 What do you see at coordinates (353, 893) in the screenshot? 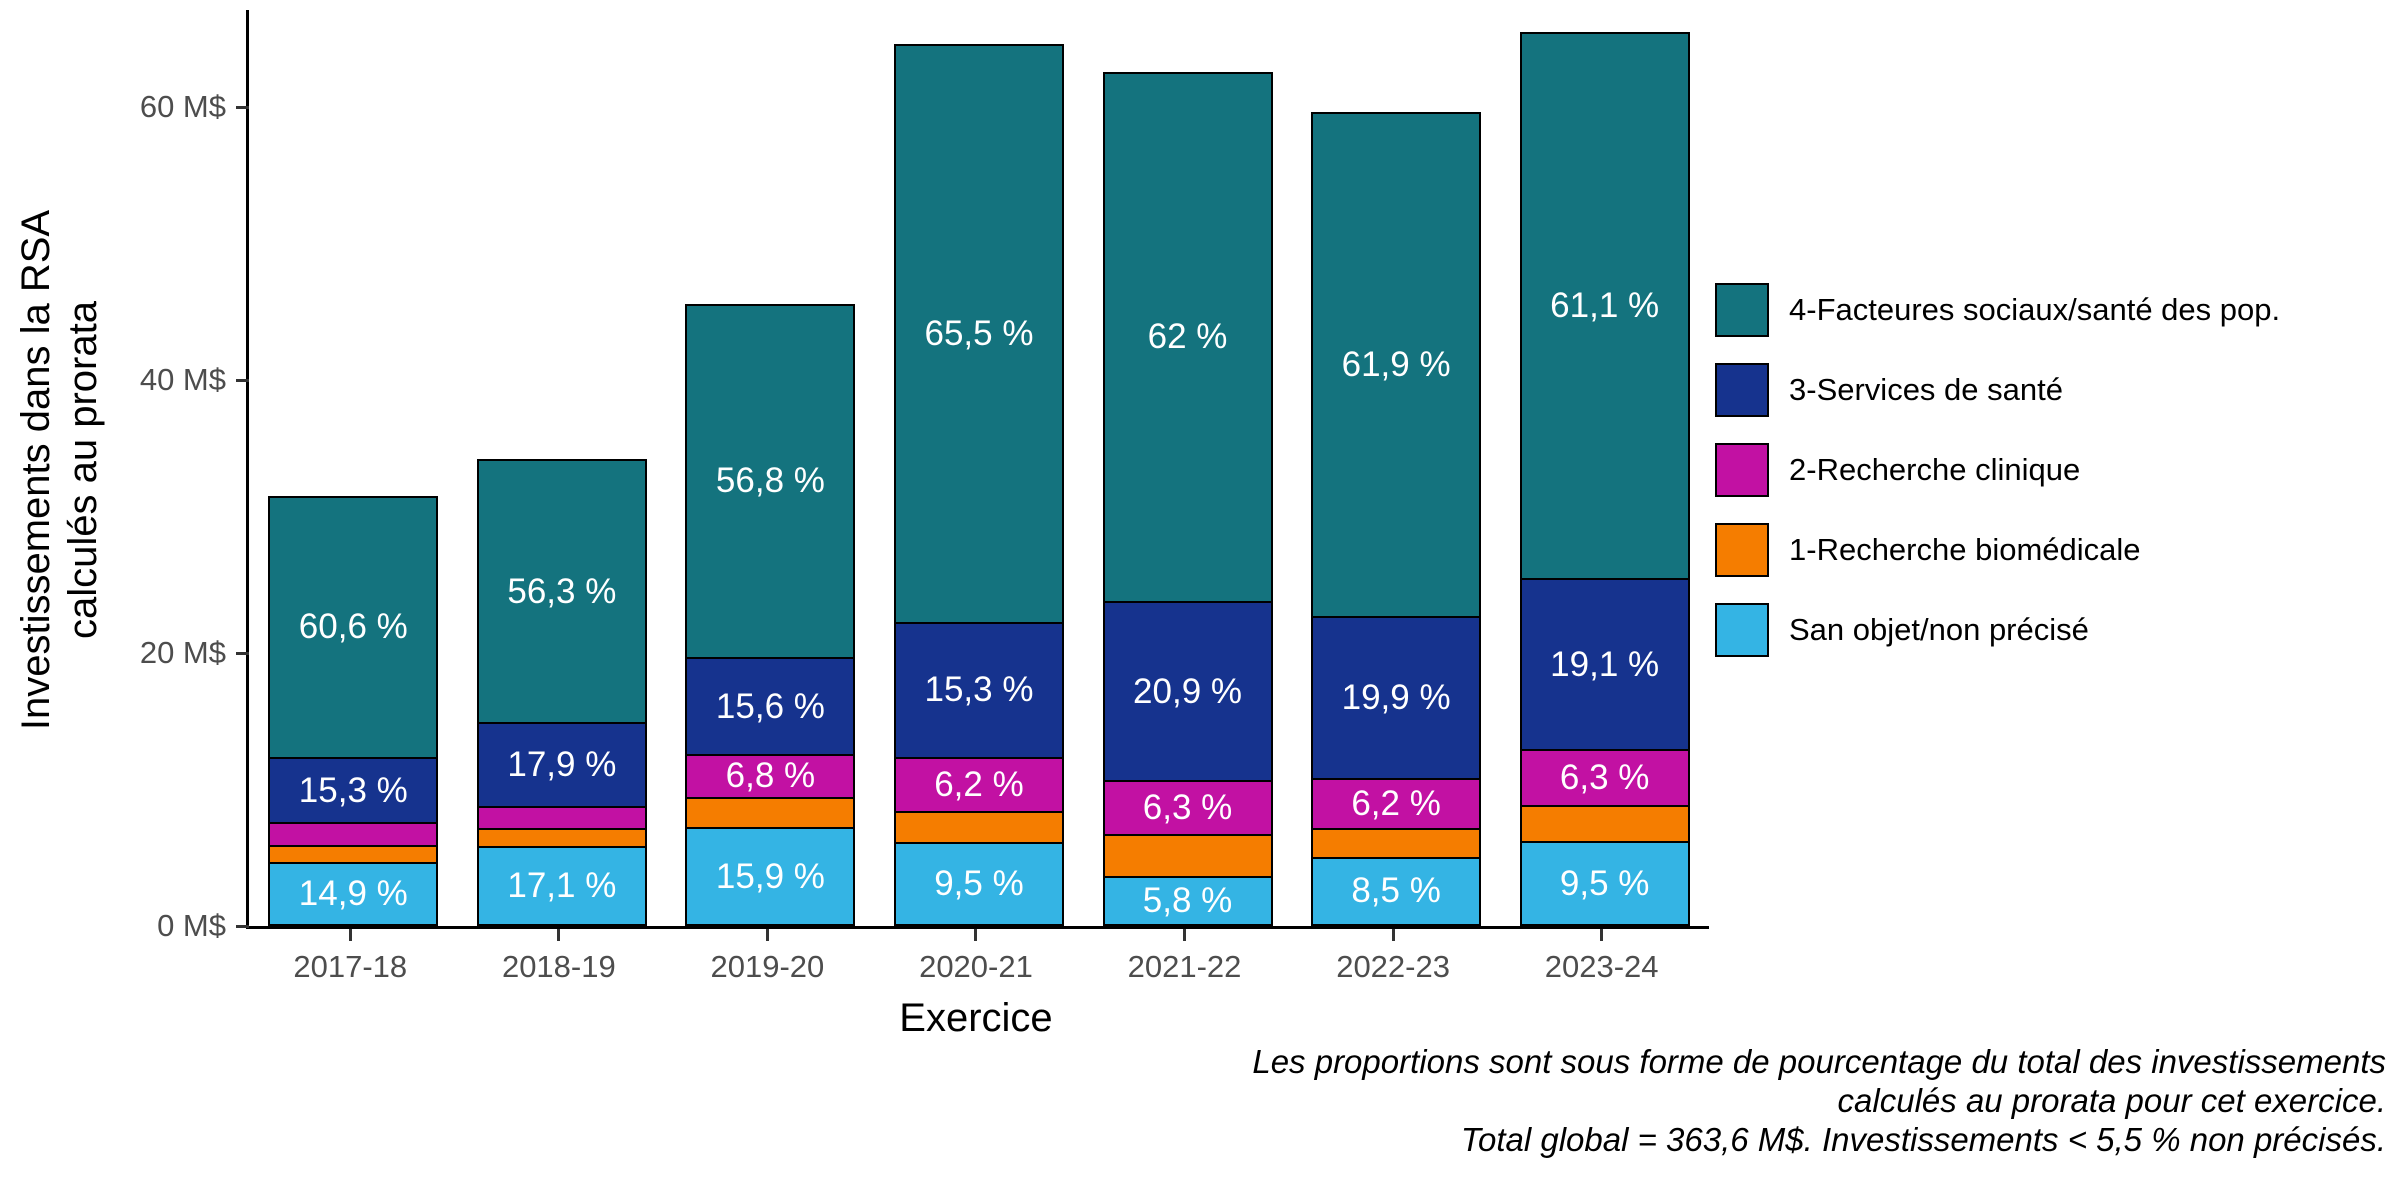
I see `bar-segment: 14,9 %` at bounding box center [353, 893].